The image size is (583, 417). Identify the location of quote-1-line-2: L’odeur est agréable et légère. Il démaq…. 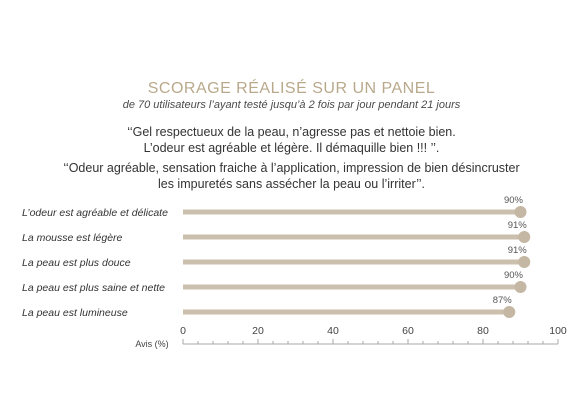
(291, 148).